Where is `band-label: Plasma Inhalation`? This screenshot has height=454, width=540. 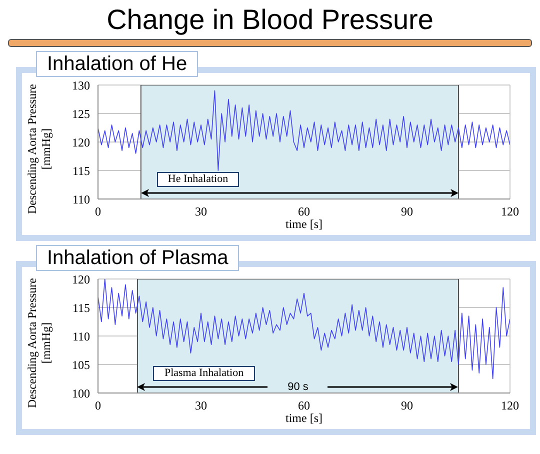
band-label: Plasma Inhalation is located at coordinates (204, 373).